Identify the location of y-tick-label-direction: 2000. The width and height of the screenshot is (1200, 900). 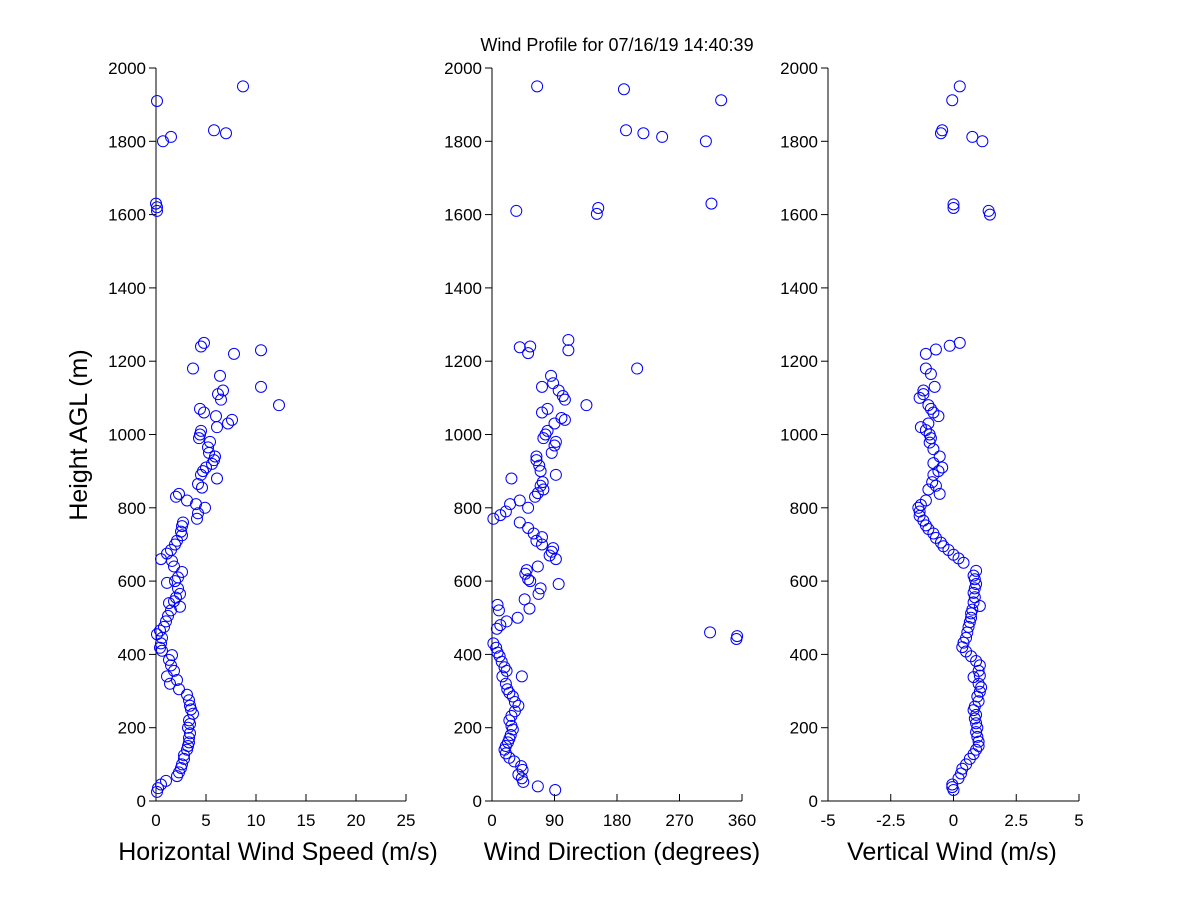
(463, 68).